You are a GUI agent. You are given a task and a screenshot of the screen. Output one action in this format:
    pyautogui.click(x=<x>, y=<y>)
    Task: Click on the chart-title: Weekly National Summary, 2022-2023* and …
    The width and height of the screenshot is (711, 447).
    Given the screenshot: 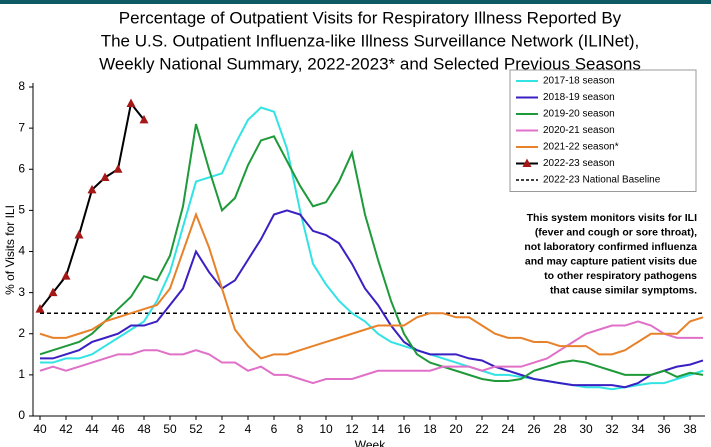 What is the action you would take?
    pyautogui.click(x=370, y=63)
    